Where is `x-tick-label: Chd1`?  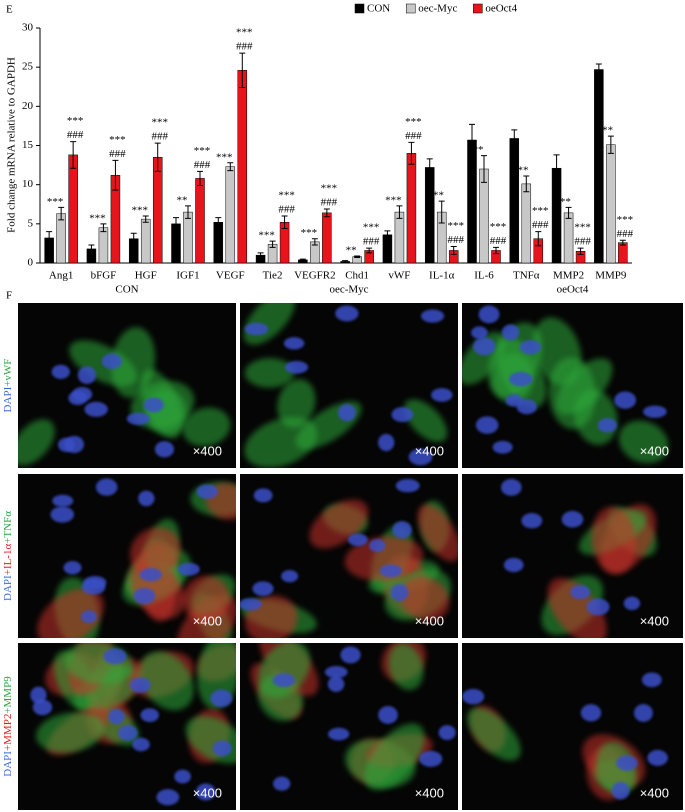
x-tick-label: Chd1 is located at coordinates (357, 276).